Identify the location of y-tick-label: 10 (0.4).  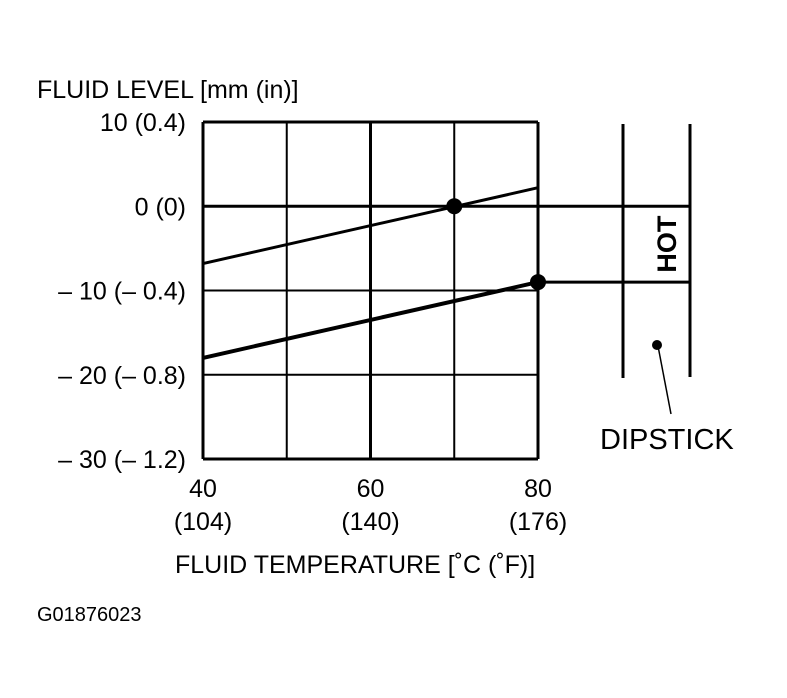
(143, 123).